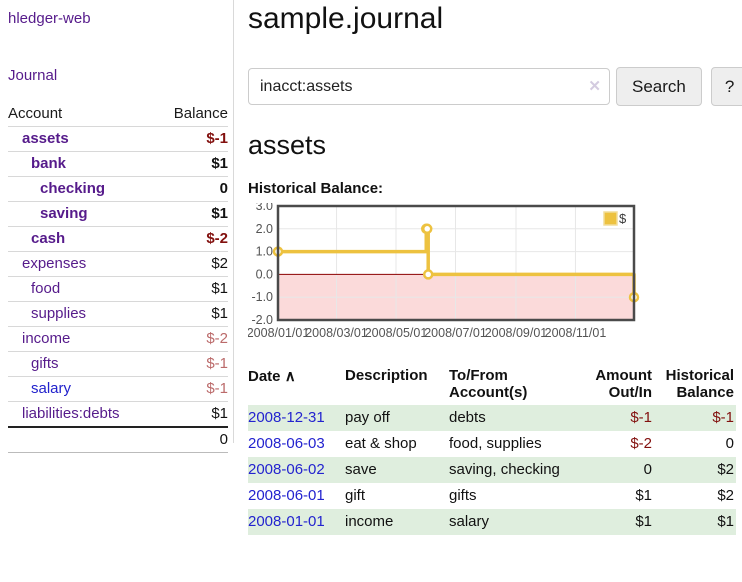  I want to click on account-row: food $1, so click(118, 289).